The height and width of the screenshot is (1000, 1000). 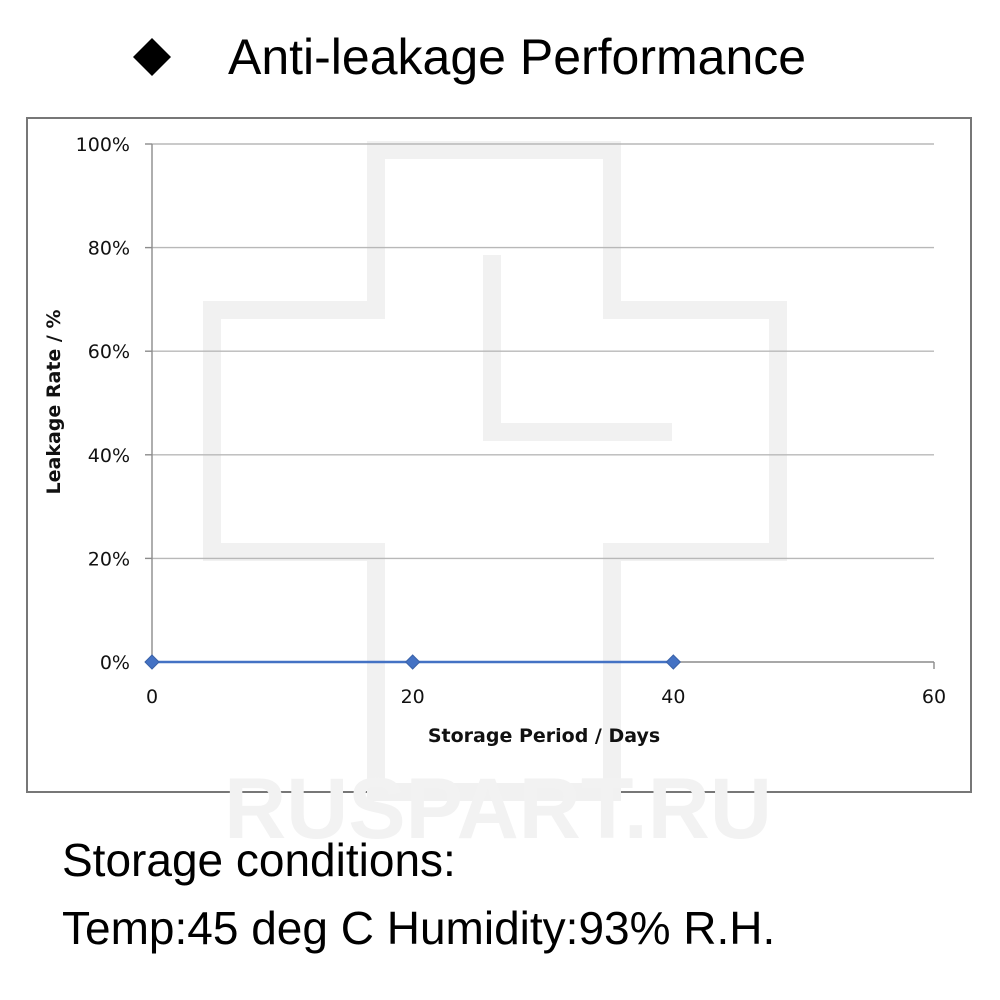 I want to click on storage-conditions-heading: Storage conditions:, so click(x=259, y=860).